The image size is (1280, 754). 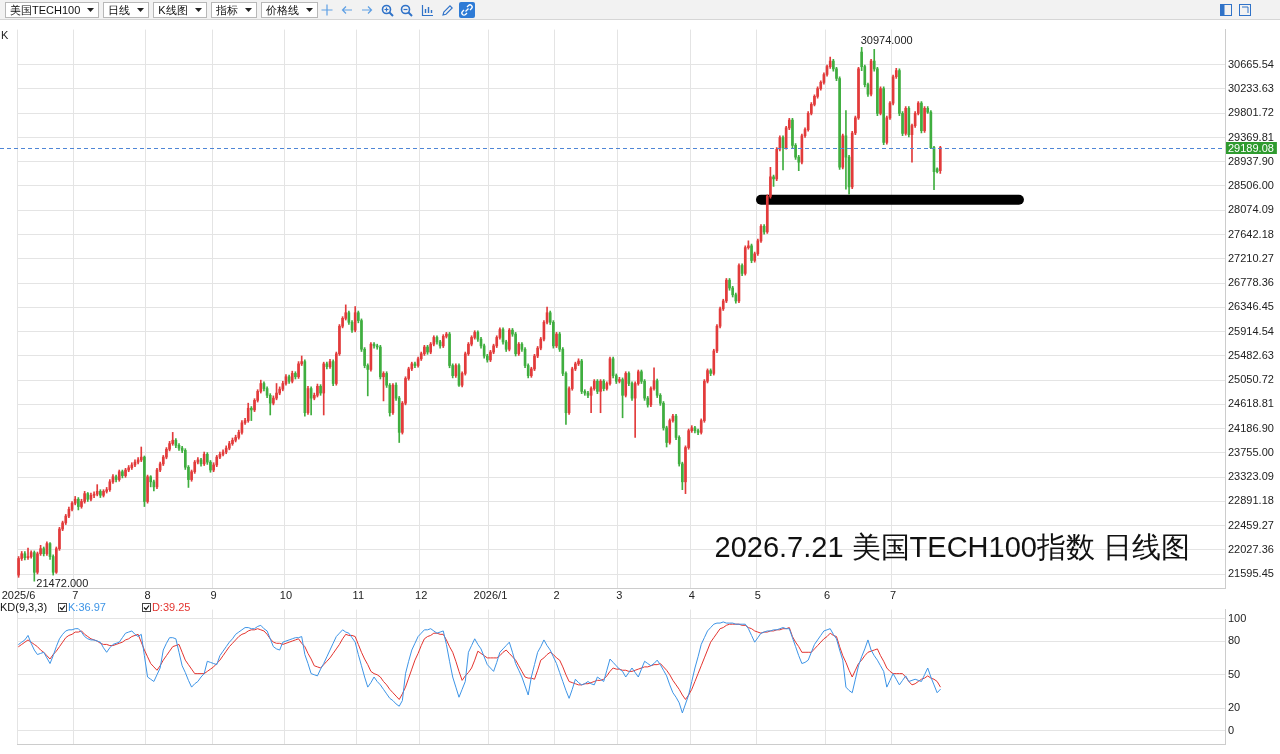 What do you see at coordinates (233, 10) in the screenshot?
I see `dropdown: 指标` at bounding box center [233, 10].